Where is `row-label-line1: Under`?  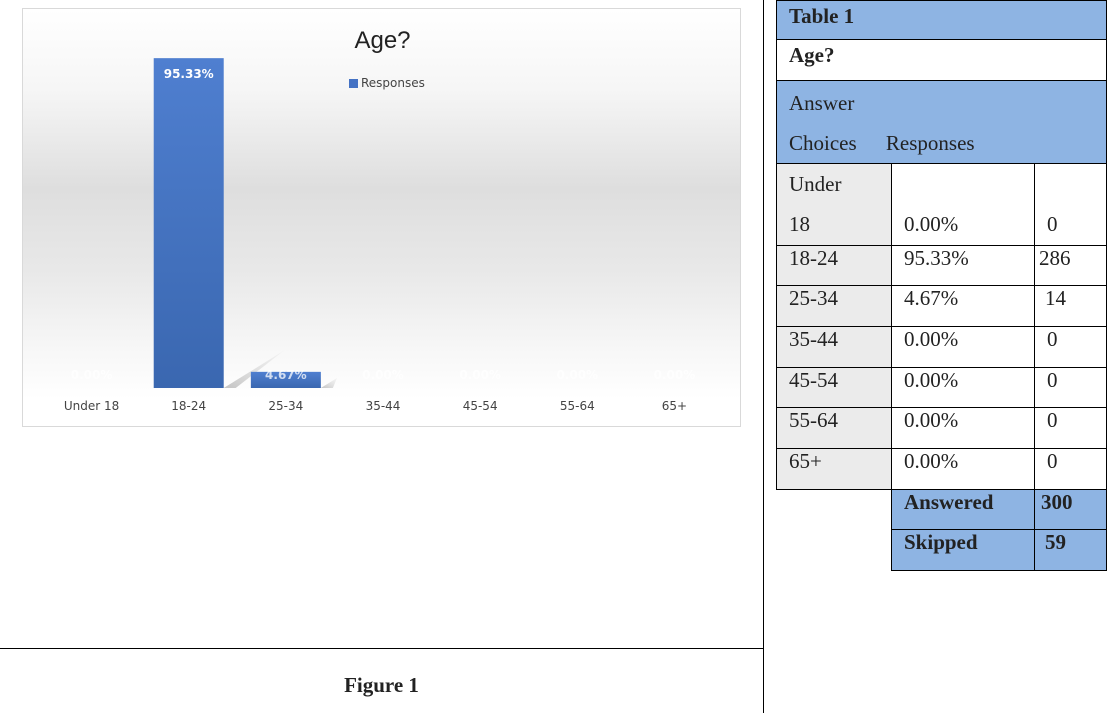 row-label-line1: Under is located at coordinates (815, 184).